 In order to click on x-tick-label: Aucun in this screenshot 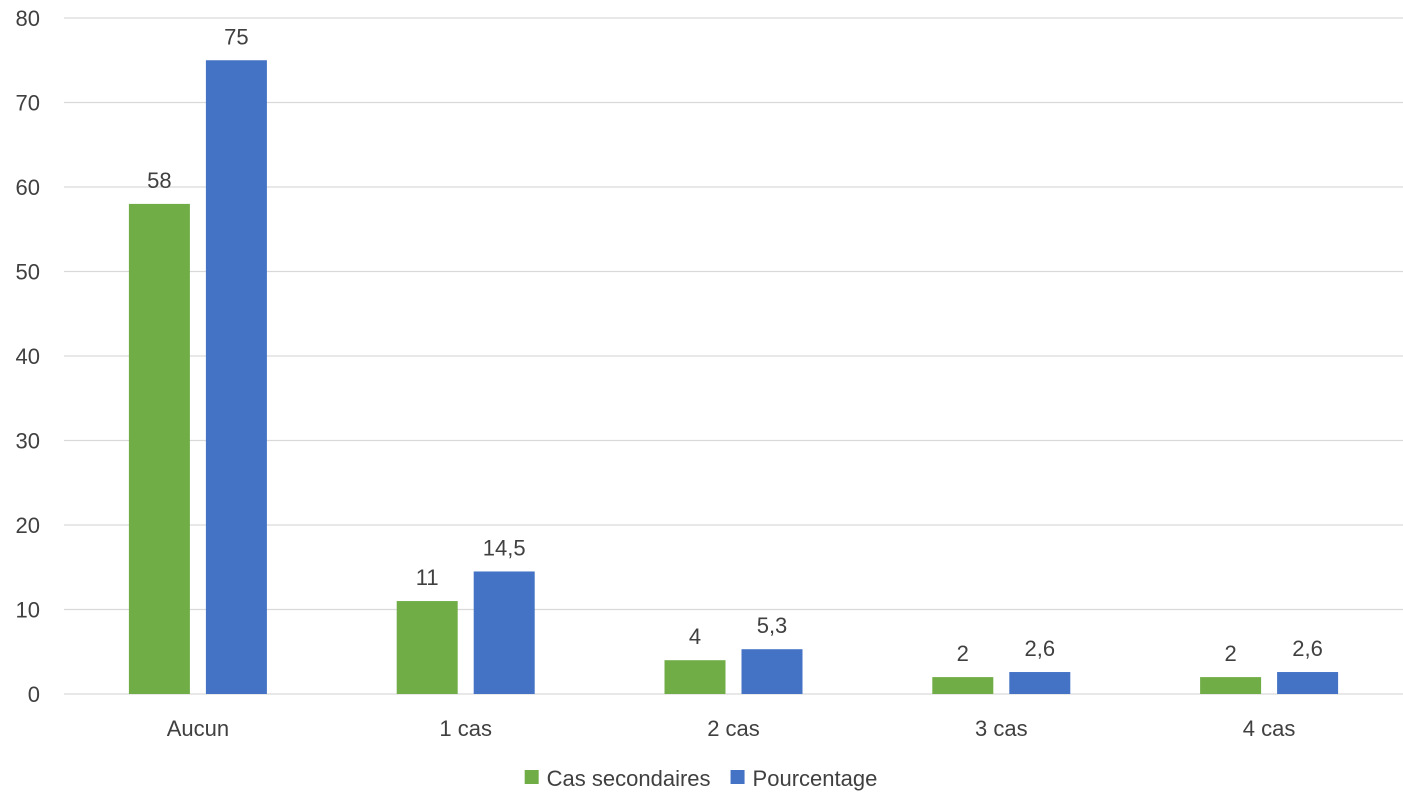, I will do `click(198, 728)`.